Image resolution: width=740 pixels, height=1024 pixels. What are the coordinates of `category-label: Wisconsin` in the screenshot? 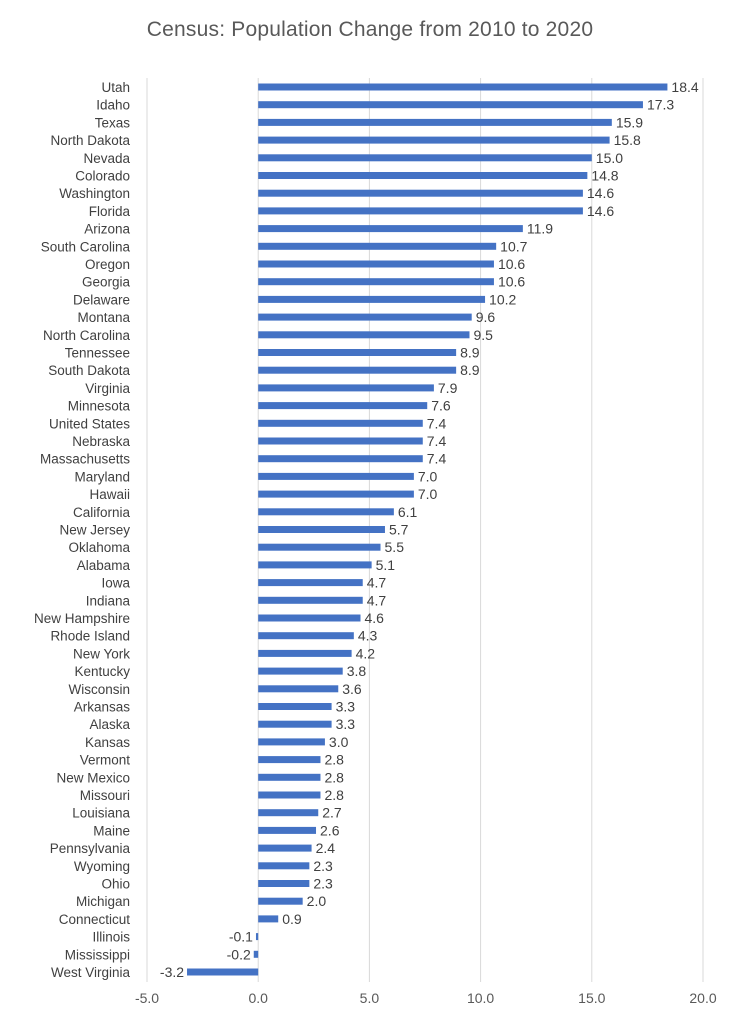 It's located at (99, 689).